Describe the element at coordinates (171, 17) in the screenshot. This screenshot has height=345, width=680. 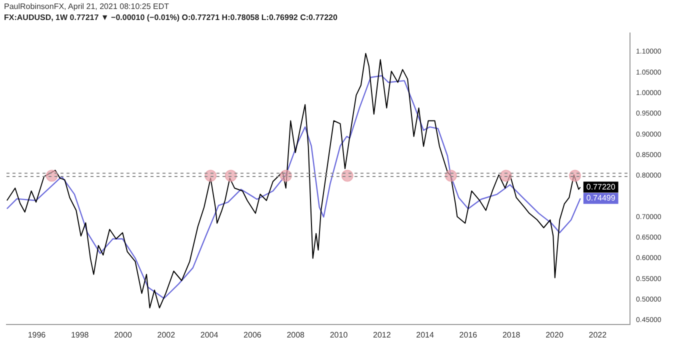
I see `chart-subtitle: FX:AUDUSD, 1W 0.77217 ▼ −0.00010 (−0.01%) O:0.77271 H:0.78058 L:0.76992 C:0.77220` at that location.